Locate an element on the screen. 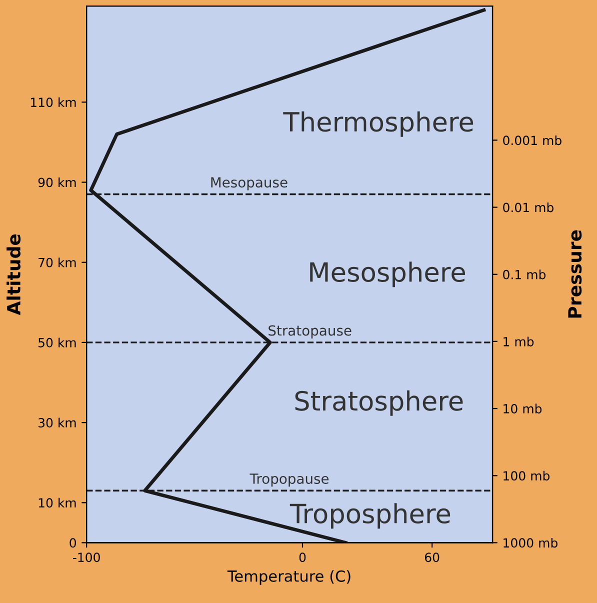  y-tick-label: 0 is located at coordinates (73, 543).